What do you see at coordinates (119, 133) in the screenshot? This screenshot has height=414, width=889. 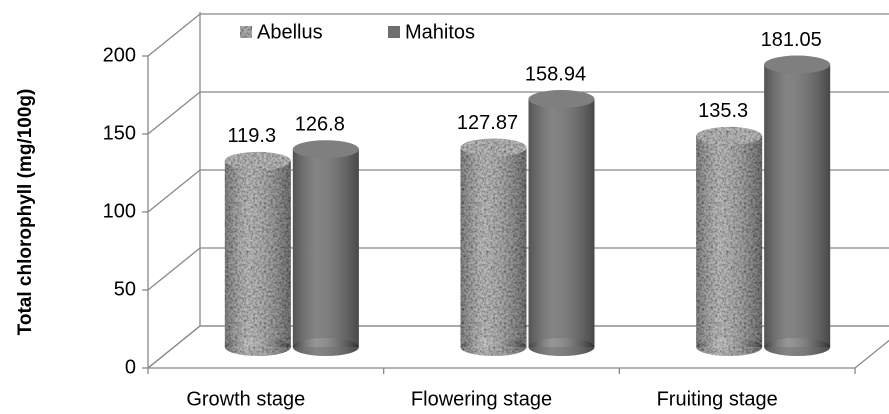 I see `y-tick-label: 150` at bounding box center [119, 133].